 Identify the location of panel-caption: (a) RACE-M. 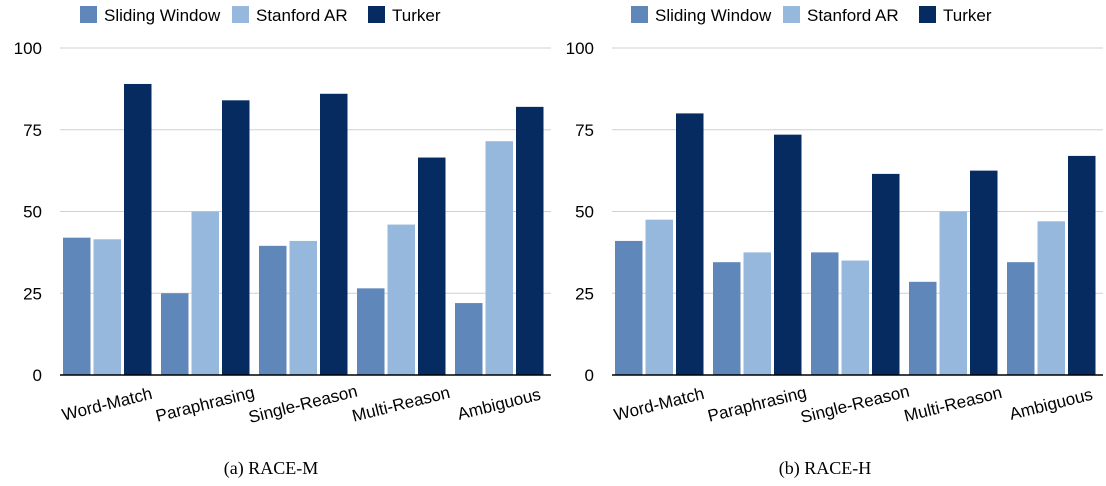
(271, 468).